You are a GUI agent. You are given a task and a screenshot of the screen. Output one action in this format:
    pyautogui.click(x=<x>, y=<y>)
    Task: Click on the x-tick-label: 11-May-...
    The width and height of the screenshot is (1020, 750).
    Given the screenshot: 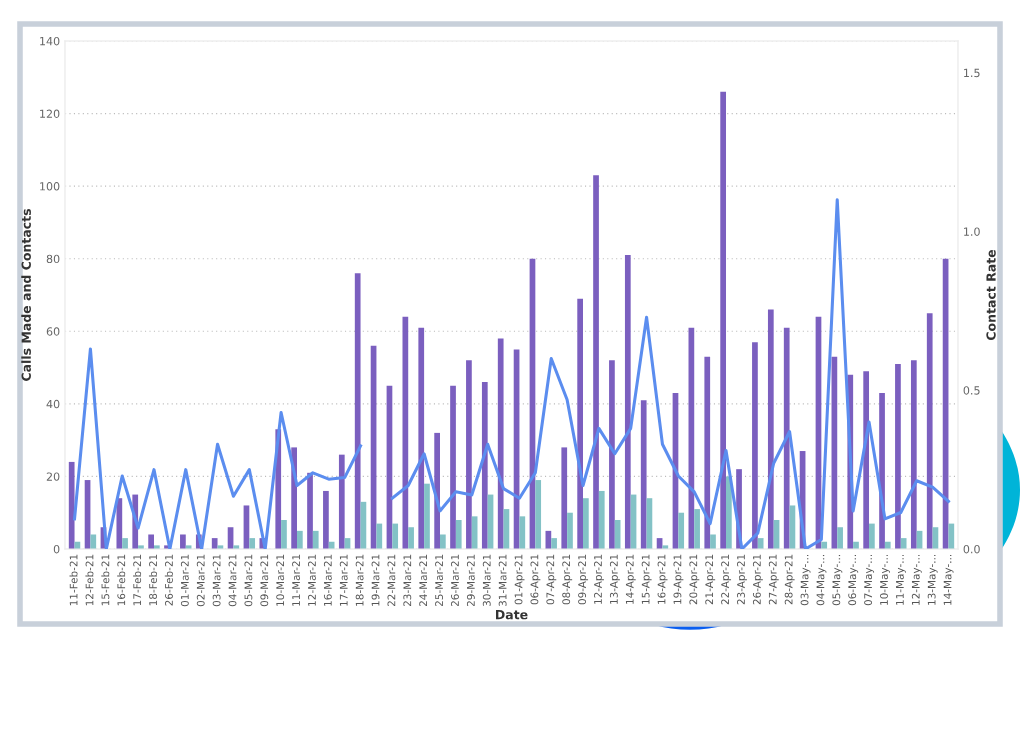 What is the action you would take?
    pyautogui.click(x=901, y=579)
    